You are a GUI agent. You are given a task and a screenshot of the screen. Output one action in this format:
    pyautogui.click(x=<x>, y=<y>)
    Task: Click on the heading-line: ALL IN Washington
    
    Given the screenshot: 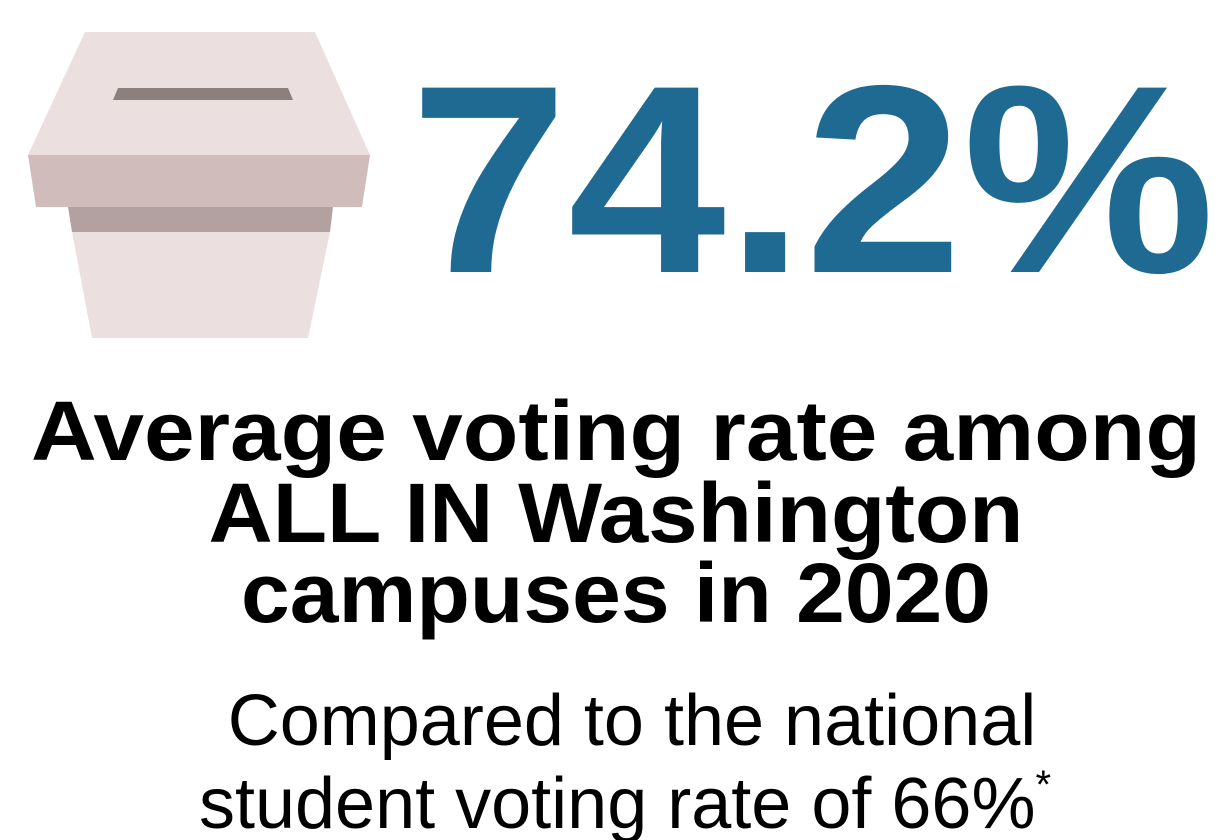 What is the action you would take?
    pyautogui.click(x=616, y=513)
    